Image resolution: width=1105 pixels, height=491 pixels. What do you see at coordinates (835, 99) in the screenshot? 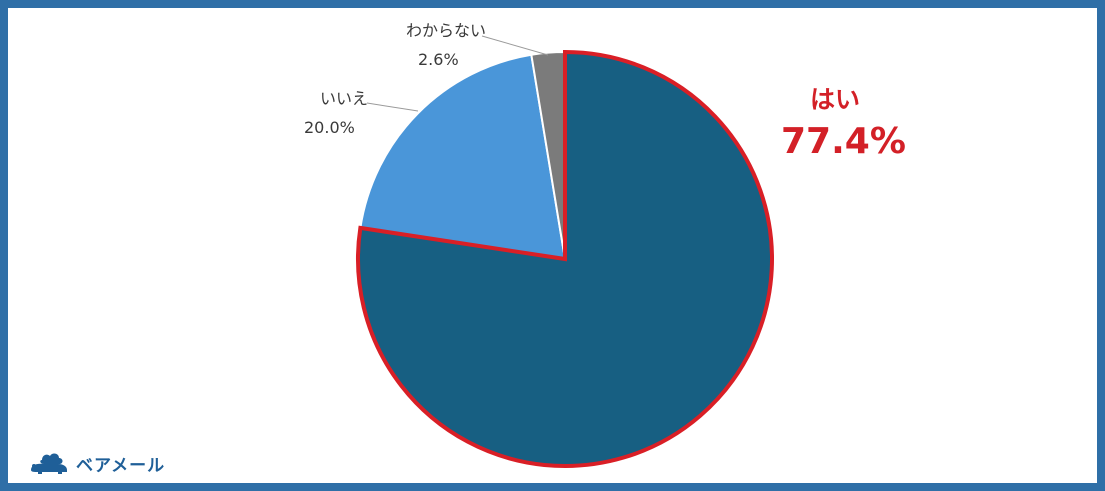
I see `slice-label-0: はい` at bounding box center [835, 99].